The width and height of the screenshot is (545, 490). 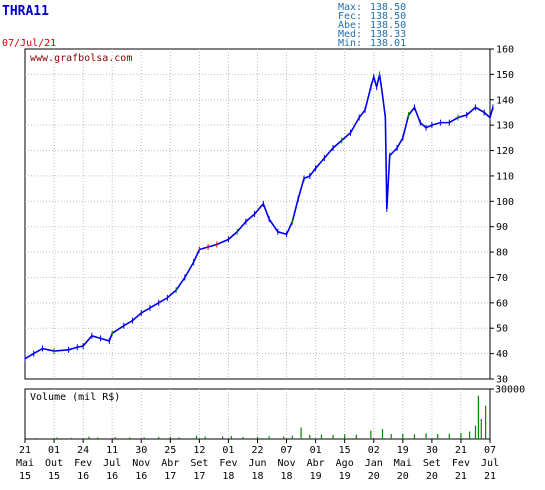 What do you see at coordinates (502, 278) in the screenshot?
I see `y-tick-label: 70` at bounding box center [502, 278].